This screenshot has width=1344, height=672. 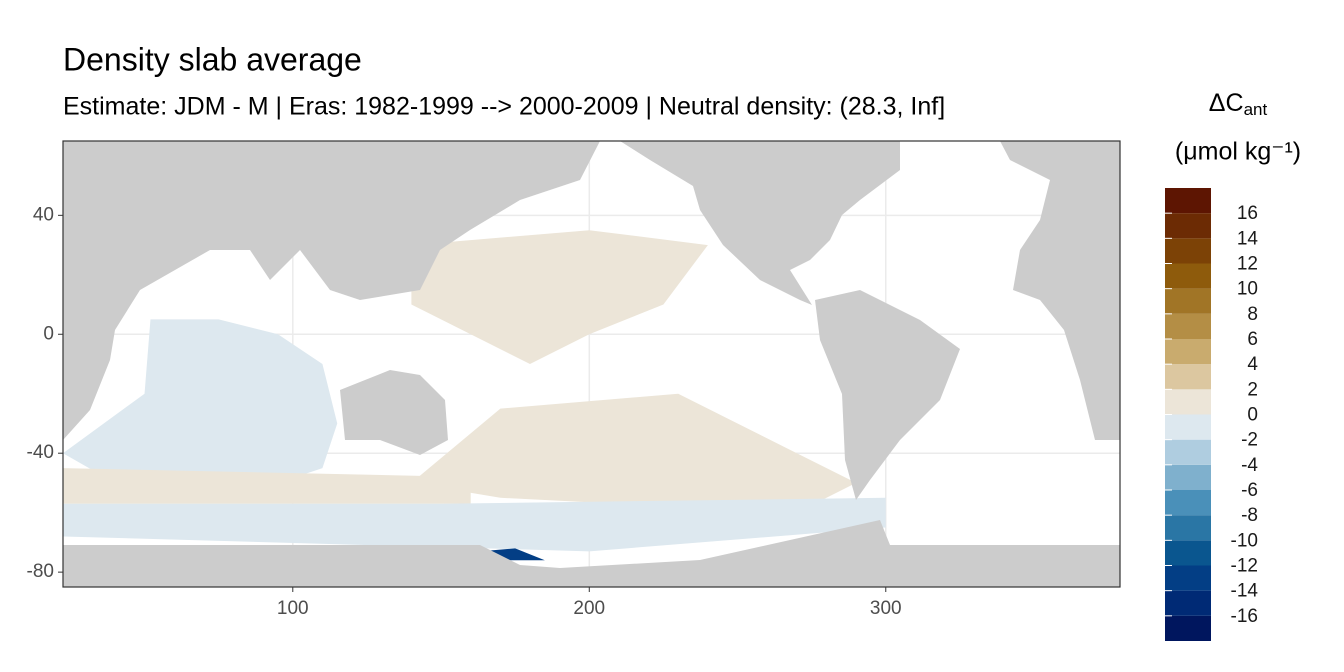 I want to click on legend-tick-label: 4, so click(x=1252, y=364).